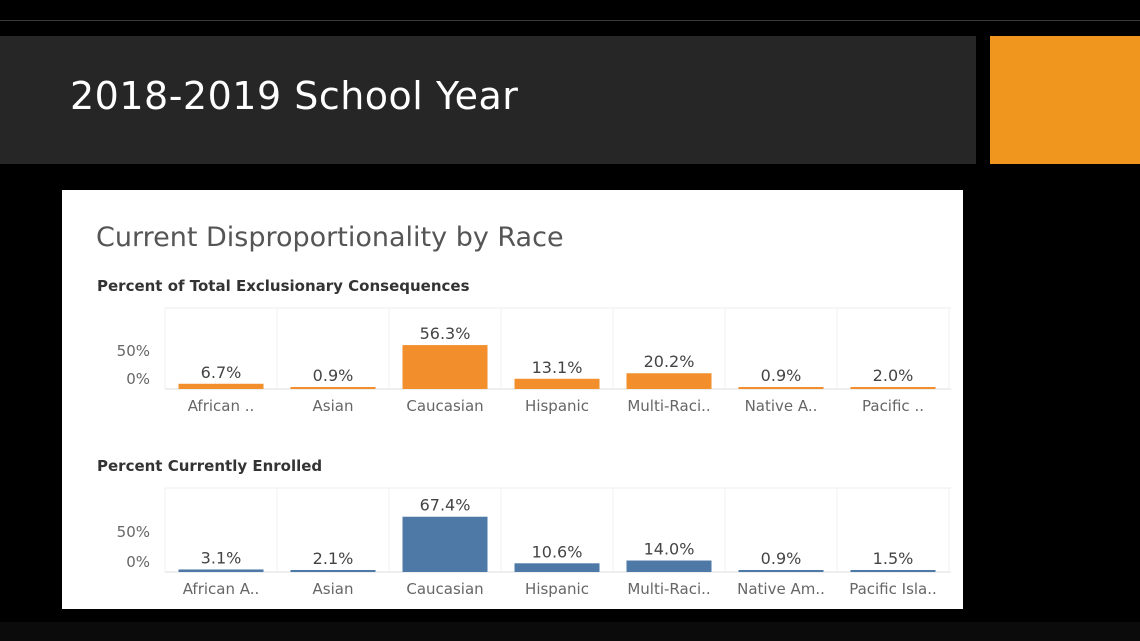 Image resolution: width=1140 pixels, height=641 pixels. Describe the element at coordinates (570, 20) in the screenshot. I see `top-divider` at that location.